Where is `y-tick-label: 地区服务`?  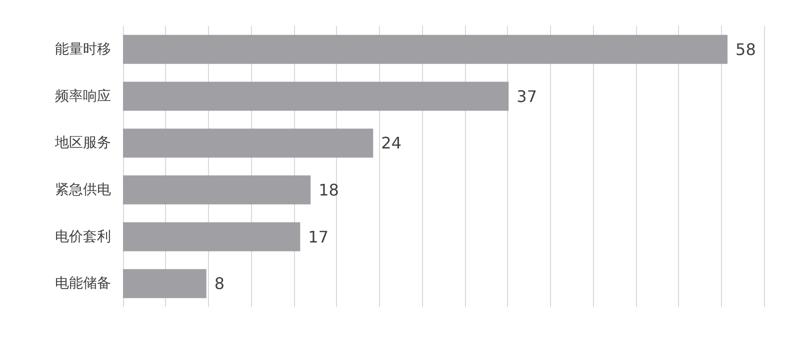 y-tick-label: 地区服务 is located at coordinates (82, 143).